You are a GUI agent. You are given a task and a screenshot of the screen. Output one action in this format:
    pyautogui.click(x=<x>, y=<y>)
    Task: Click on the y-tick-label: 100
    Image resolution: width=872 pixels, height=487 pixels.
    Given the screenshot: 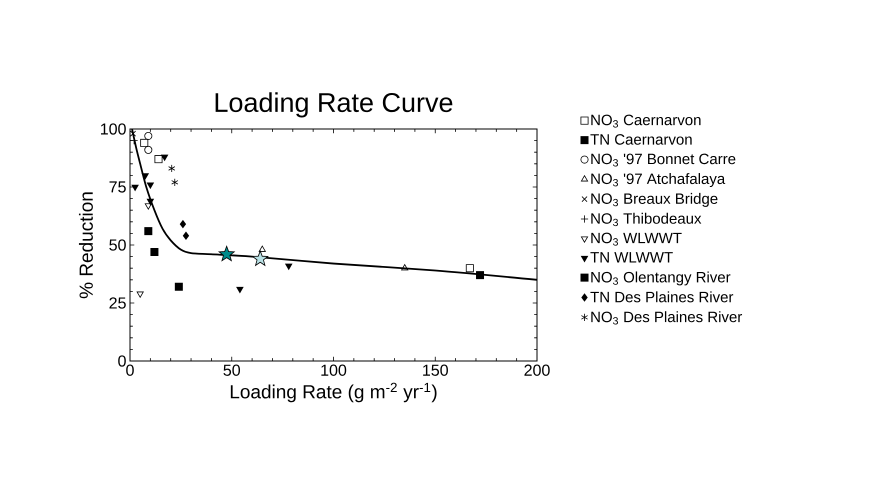 What is the action you would take?
    pyautogui.click(x=113, y=129)
    